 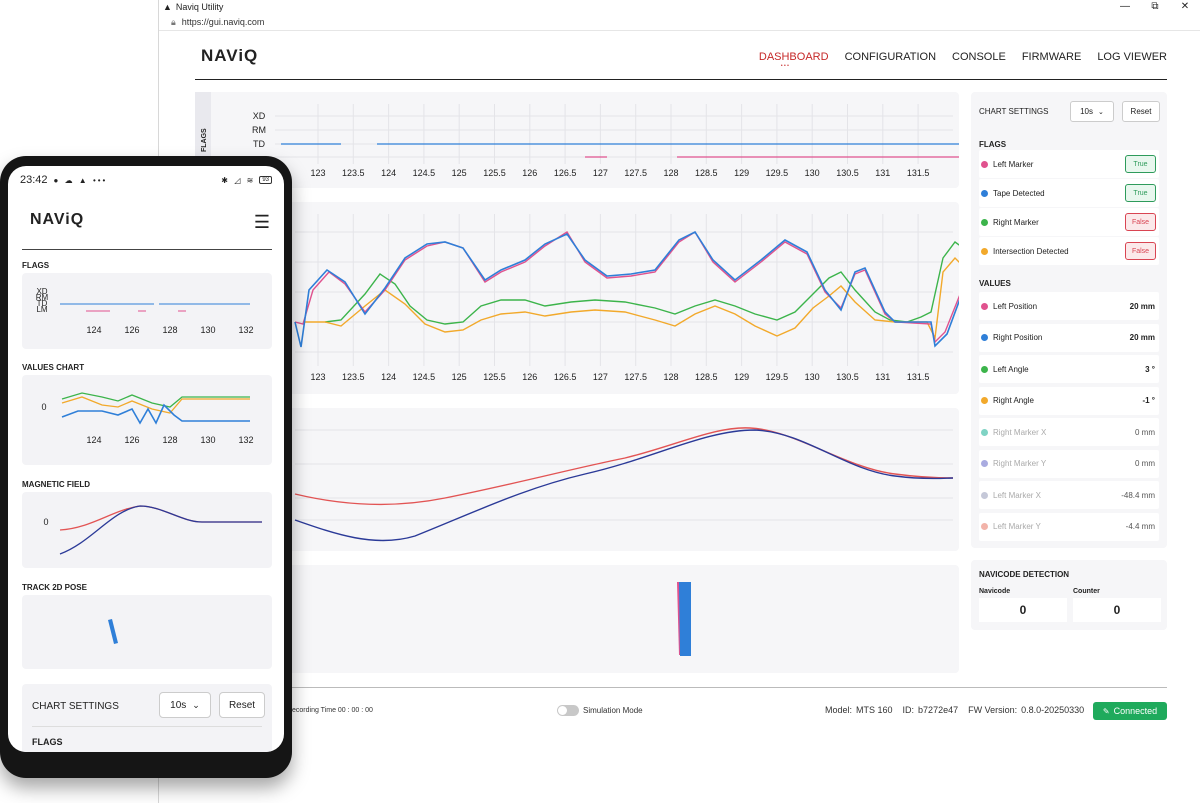 What do you see at coordinates (1092, 111) in the screenshot?
I see `window-select: 10s ⌄` at bounding box center [1092, 111].